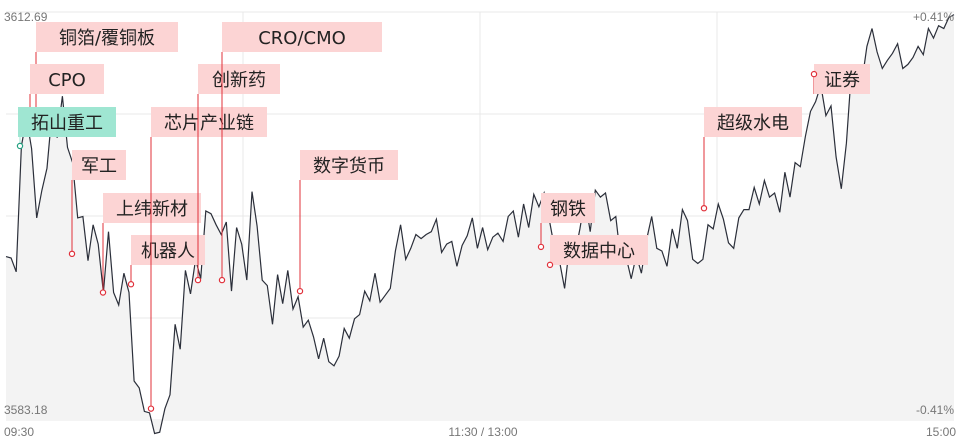  I want to click on event-tag: 上纬新材, so click(150, 244).